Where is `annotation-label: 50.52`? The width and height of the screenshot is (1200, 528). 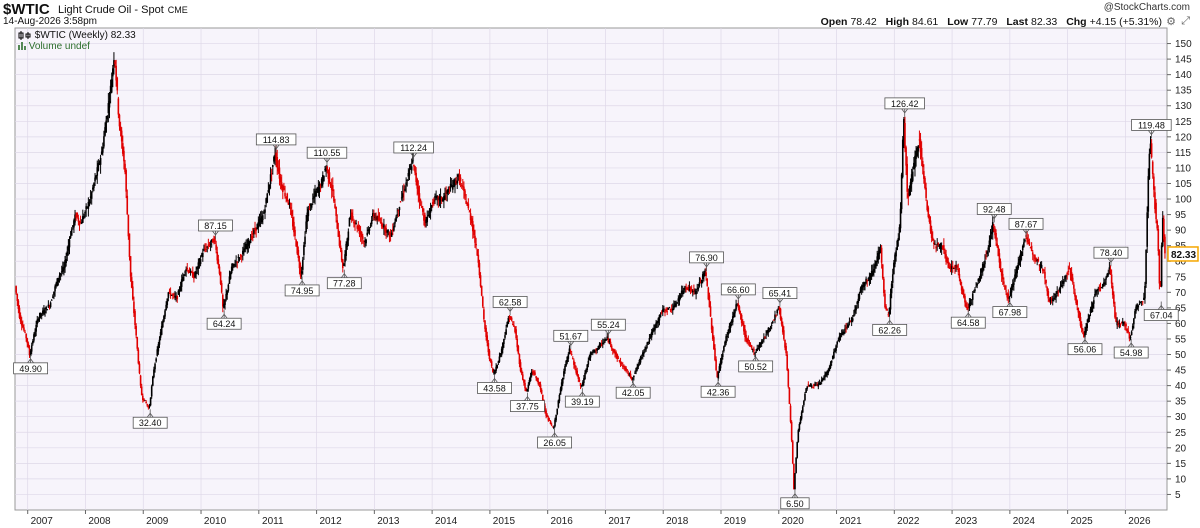 annotation-label: 50.52 is located at coordinates (755, 367).